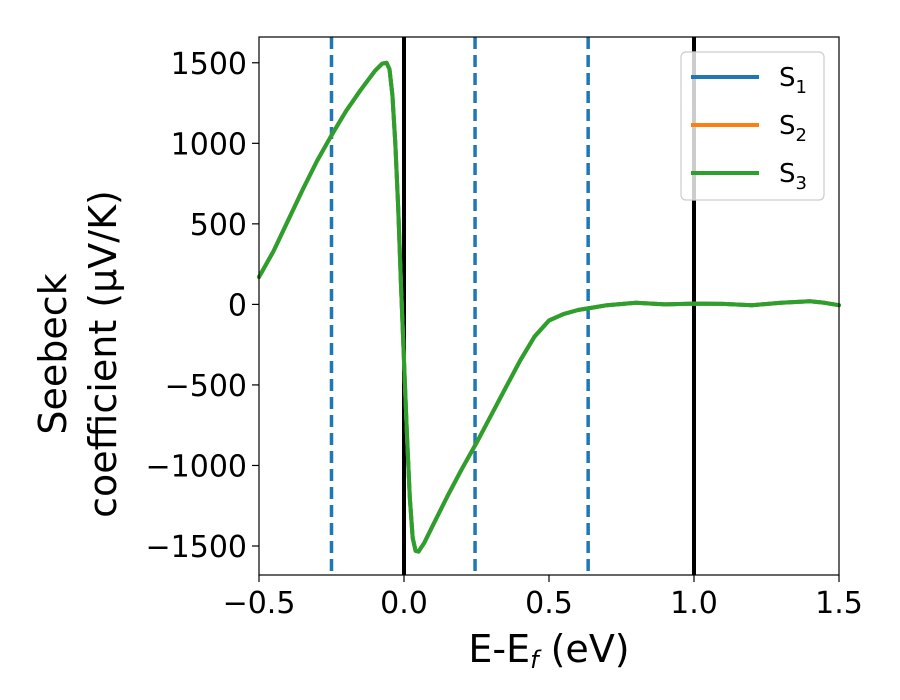 This screenshot has width=900, height=700. What do you see at coordinates (103, 354) in the screenshot?
I see `y-axis-title-line2: coefficient (μV/K)` at bounding box center [103, 354].